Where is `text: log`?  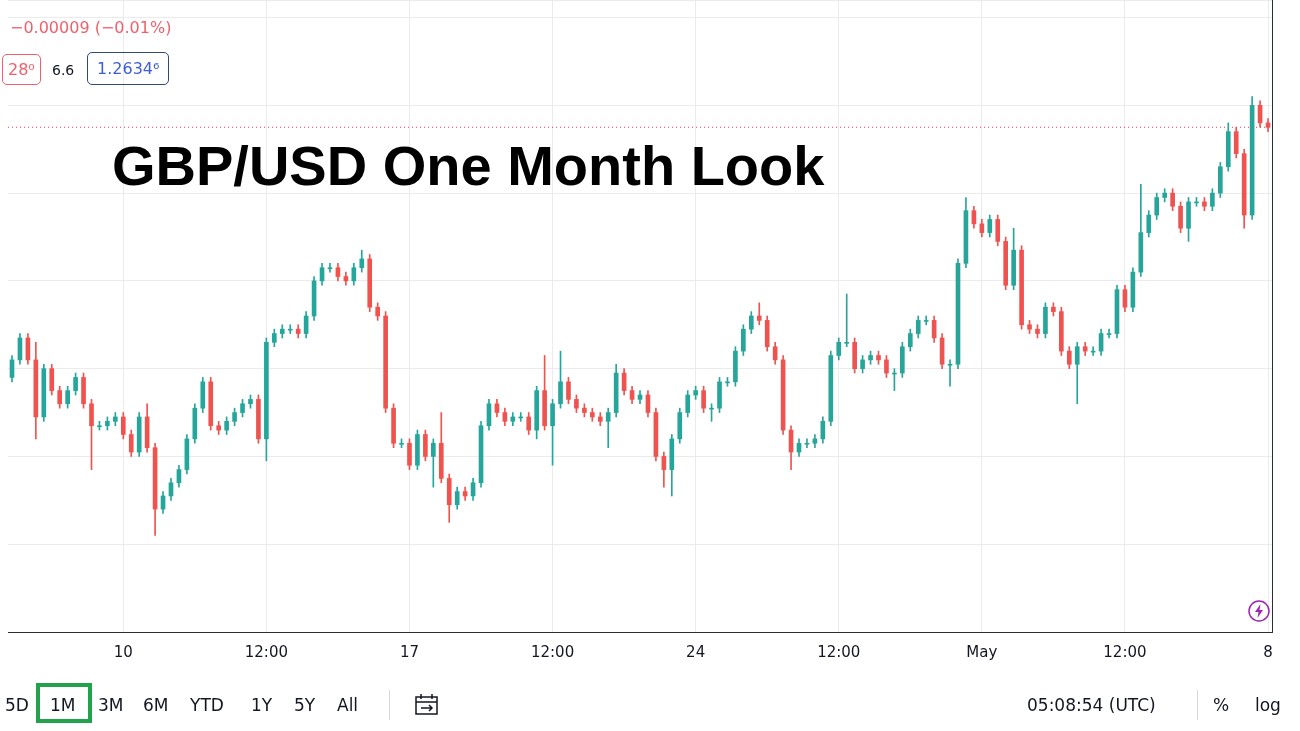 text: log is located at coordinates (1268, 705).